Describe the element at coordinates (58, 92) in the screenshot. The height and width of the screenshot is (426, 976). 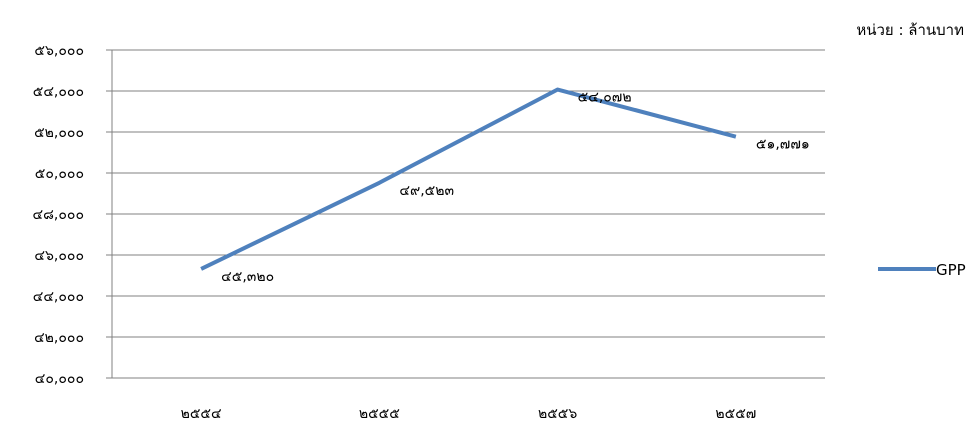
I see `y-tick-label: ๕๔,๐๐๐` at that location.